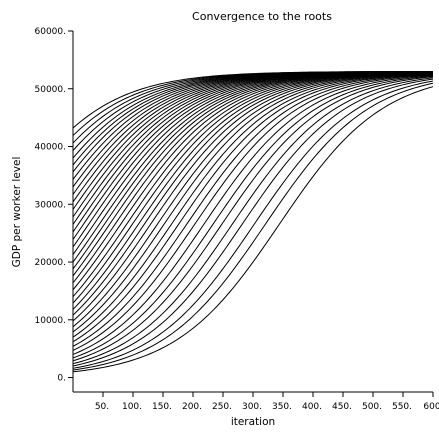  What do you see at coordinates (51, 148) in the screenshot?
I see `y-tick-label: 40000.` at bounding box center [51, 148].